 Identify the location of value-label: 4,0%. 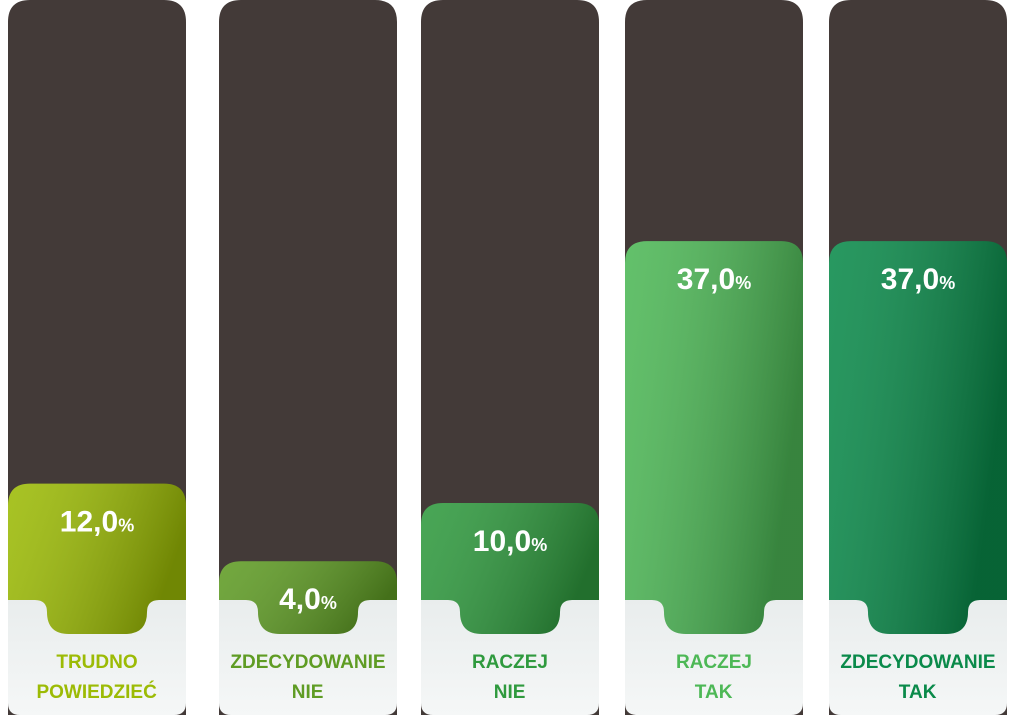
(308, 599).